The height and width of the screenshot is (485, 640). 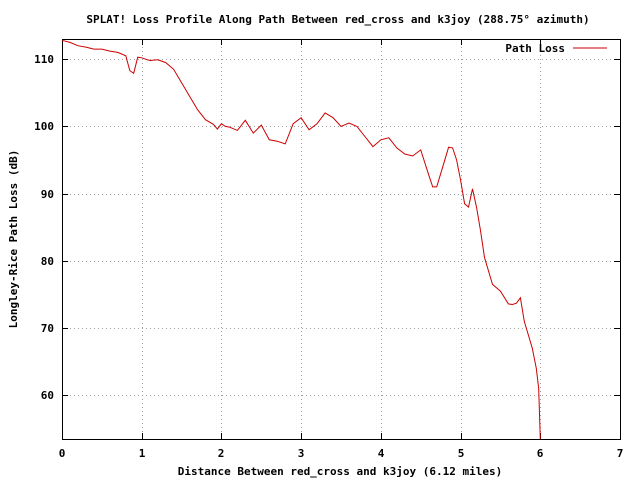 What do you see at coordinates (13, 239) in the screenshot?
I see `y-axis-label: Longley-Rice Path Loss (dB)` at bounding box center [13, 239].